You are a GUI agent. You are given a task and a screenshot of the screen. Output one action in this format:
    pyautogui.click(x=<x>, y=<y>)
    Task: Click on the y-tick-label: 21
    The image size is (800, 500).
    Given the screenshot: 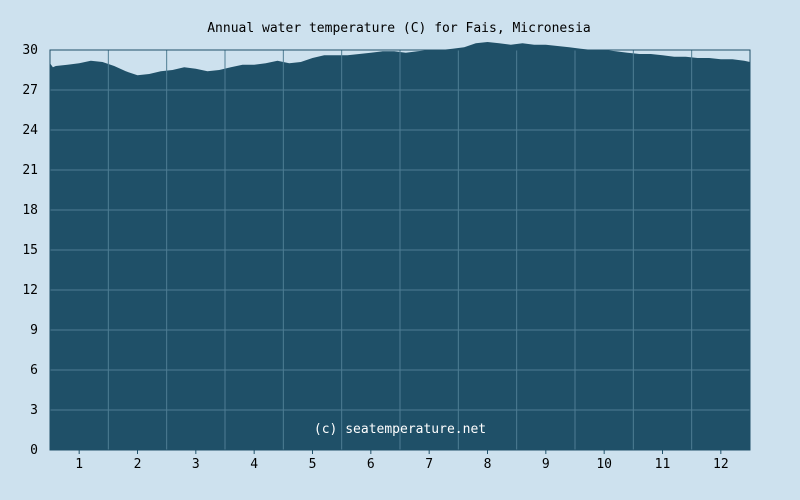 What is the action you would take?
    pyautogui.click(x=30, y=170)
    